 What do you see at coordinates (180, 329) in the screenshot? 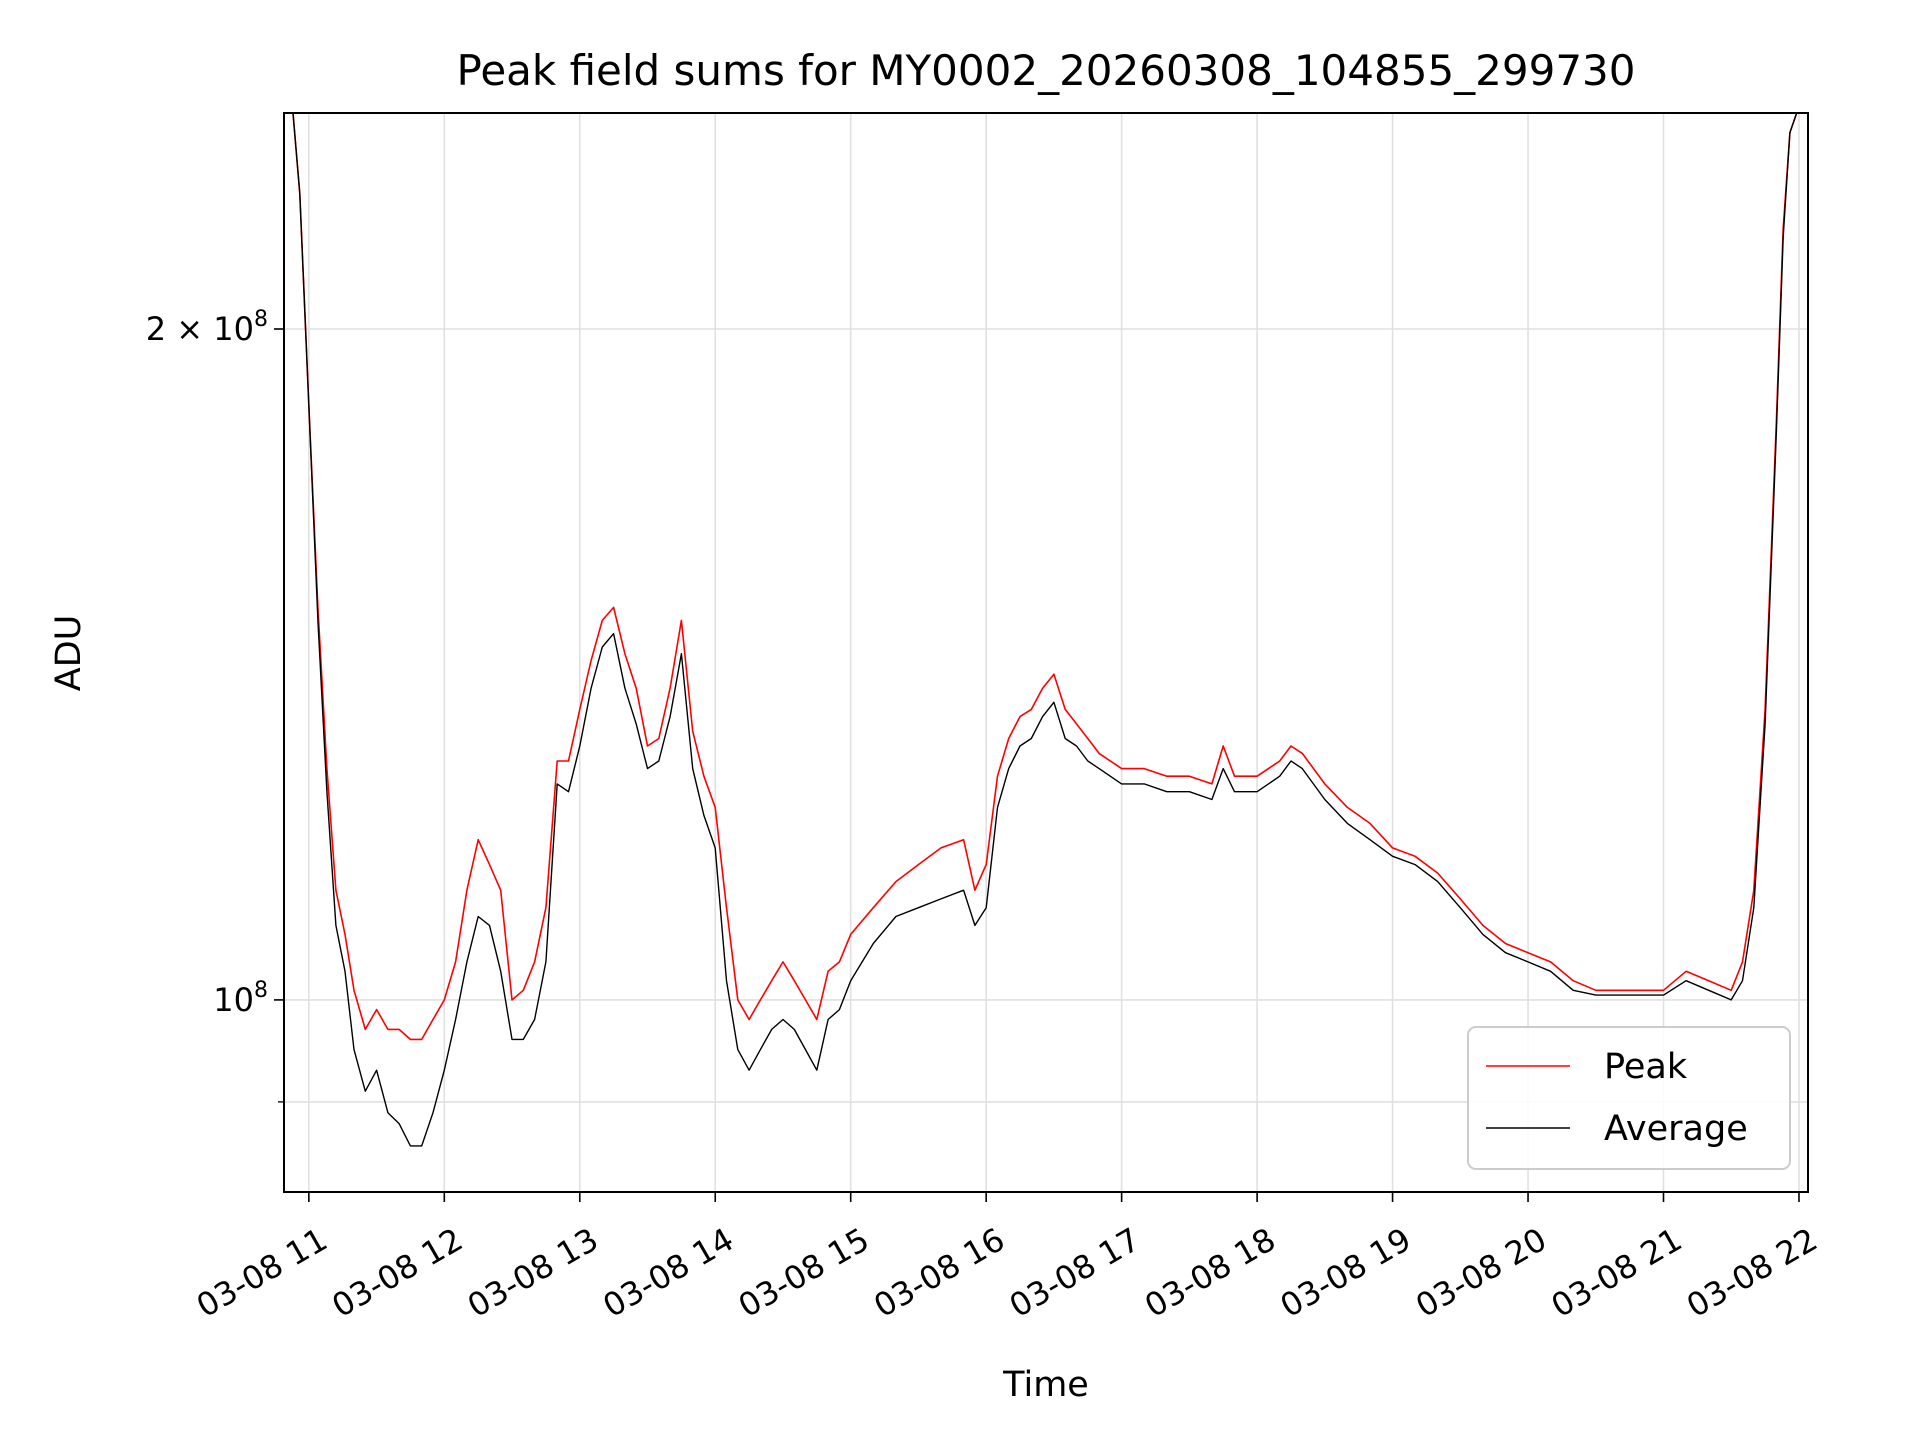
I see `y-tick-mantissa: 2 ×` at bounding box center [180, 329].